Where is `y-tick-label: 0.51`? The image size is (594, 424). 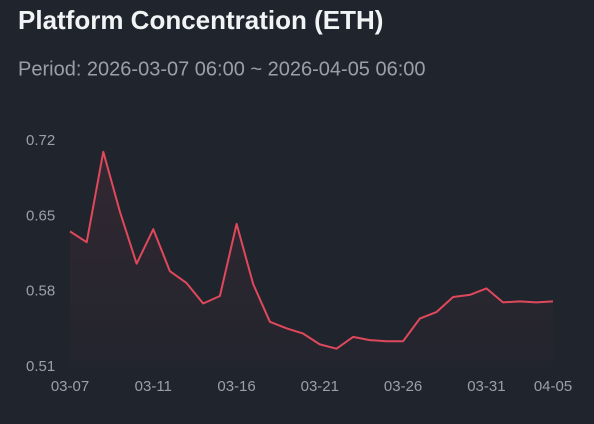 y-tick-label: 0.51 is located at coordinates (40, 366).